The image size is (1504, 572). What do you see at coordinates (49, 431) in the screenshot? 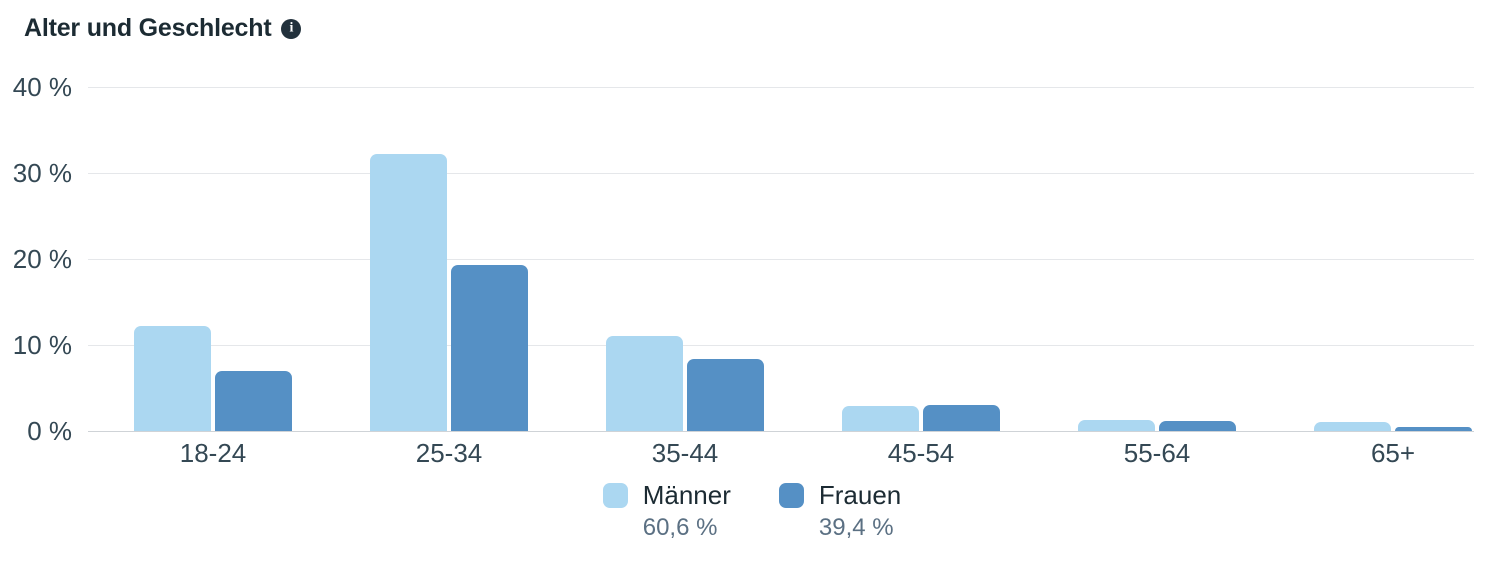
I see `y-tick-0%: 0 %` at bounding box center [49, 431].